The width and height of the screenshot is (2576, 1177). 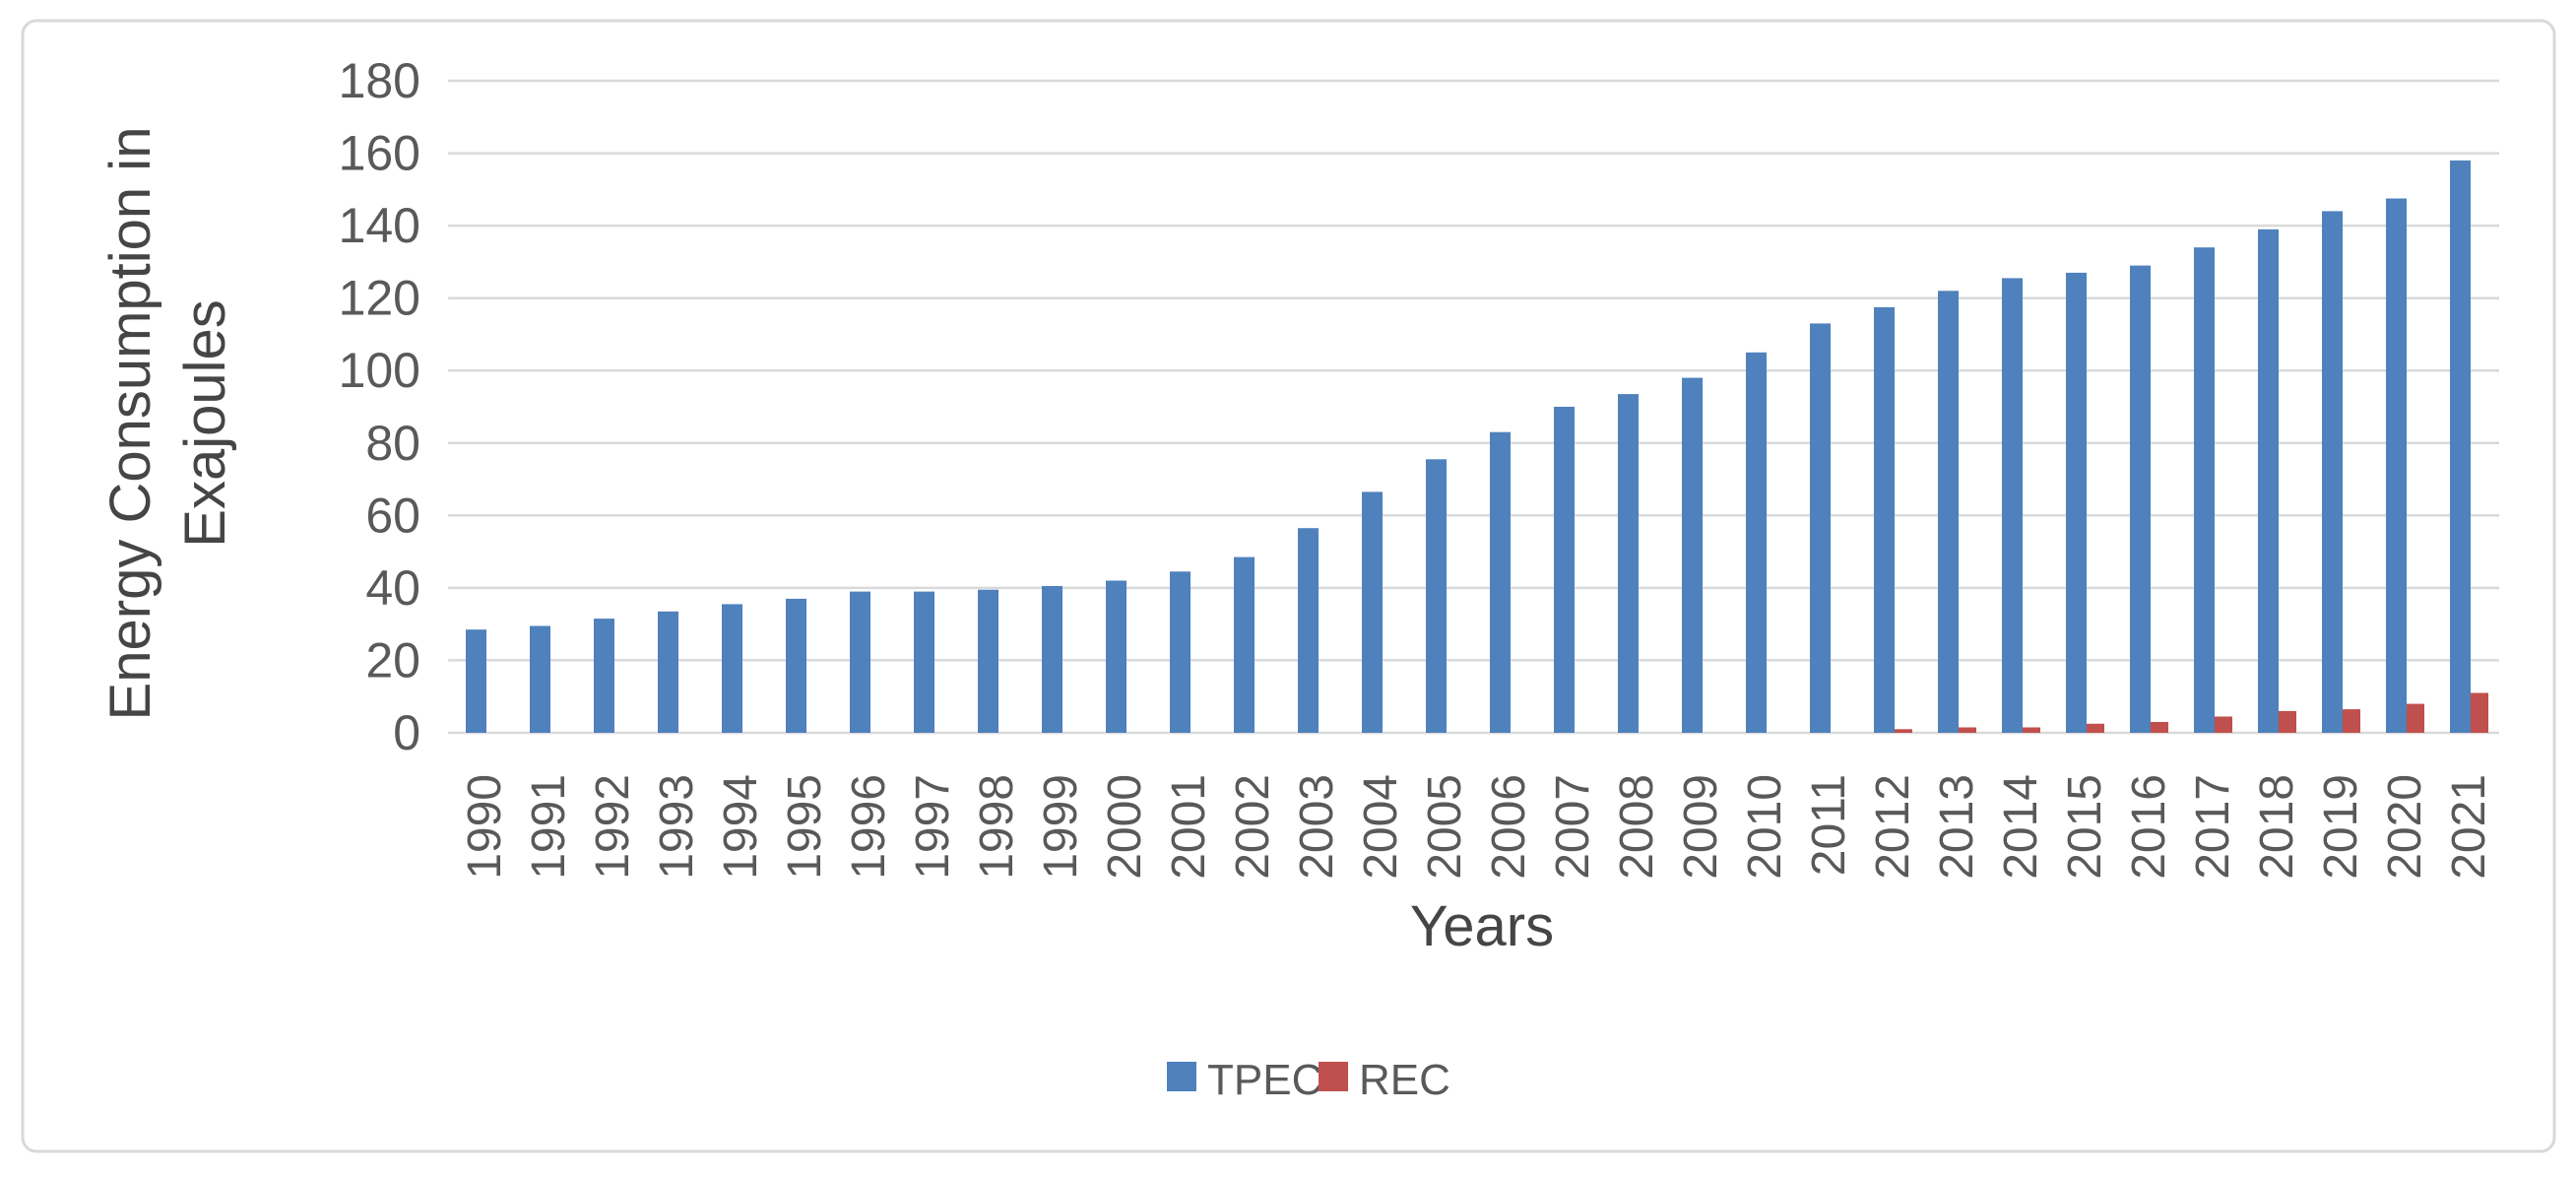 What do you see at coordinates (2223, 725) in the screenshot?
I see `rec-bar-2017` at bounding box center [2223, 725].